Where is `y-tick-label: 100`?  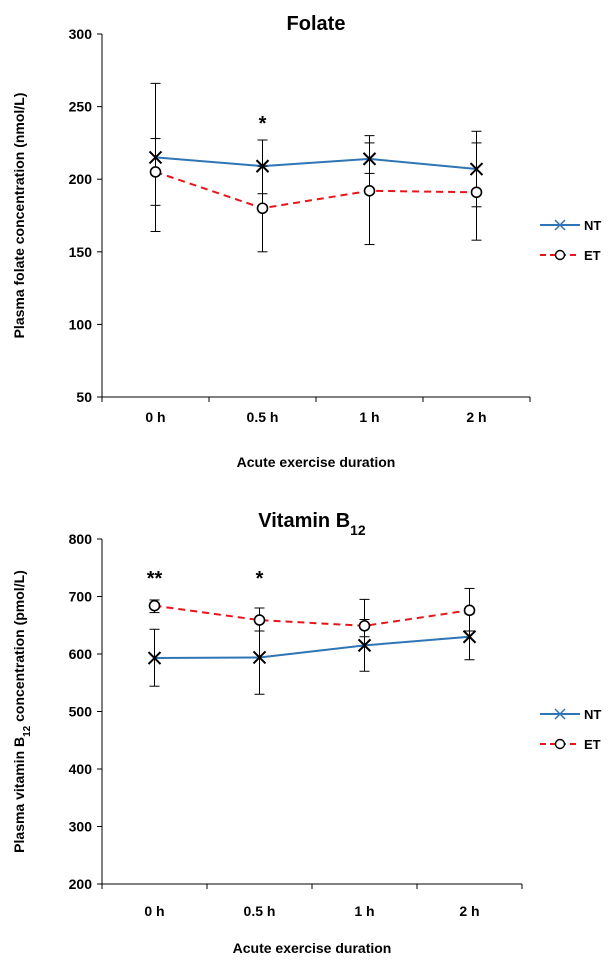 y-tick-label: 100 is located at coordinates (81, 324).